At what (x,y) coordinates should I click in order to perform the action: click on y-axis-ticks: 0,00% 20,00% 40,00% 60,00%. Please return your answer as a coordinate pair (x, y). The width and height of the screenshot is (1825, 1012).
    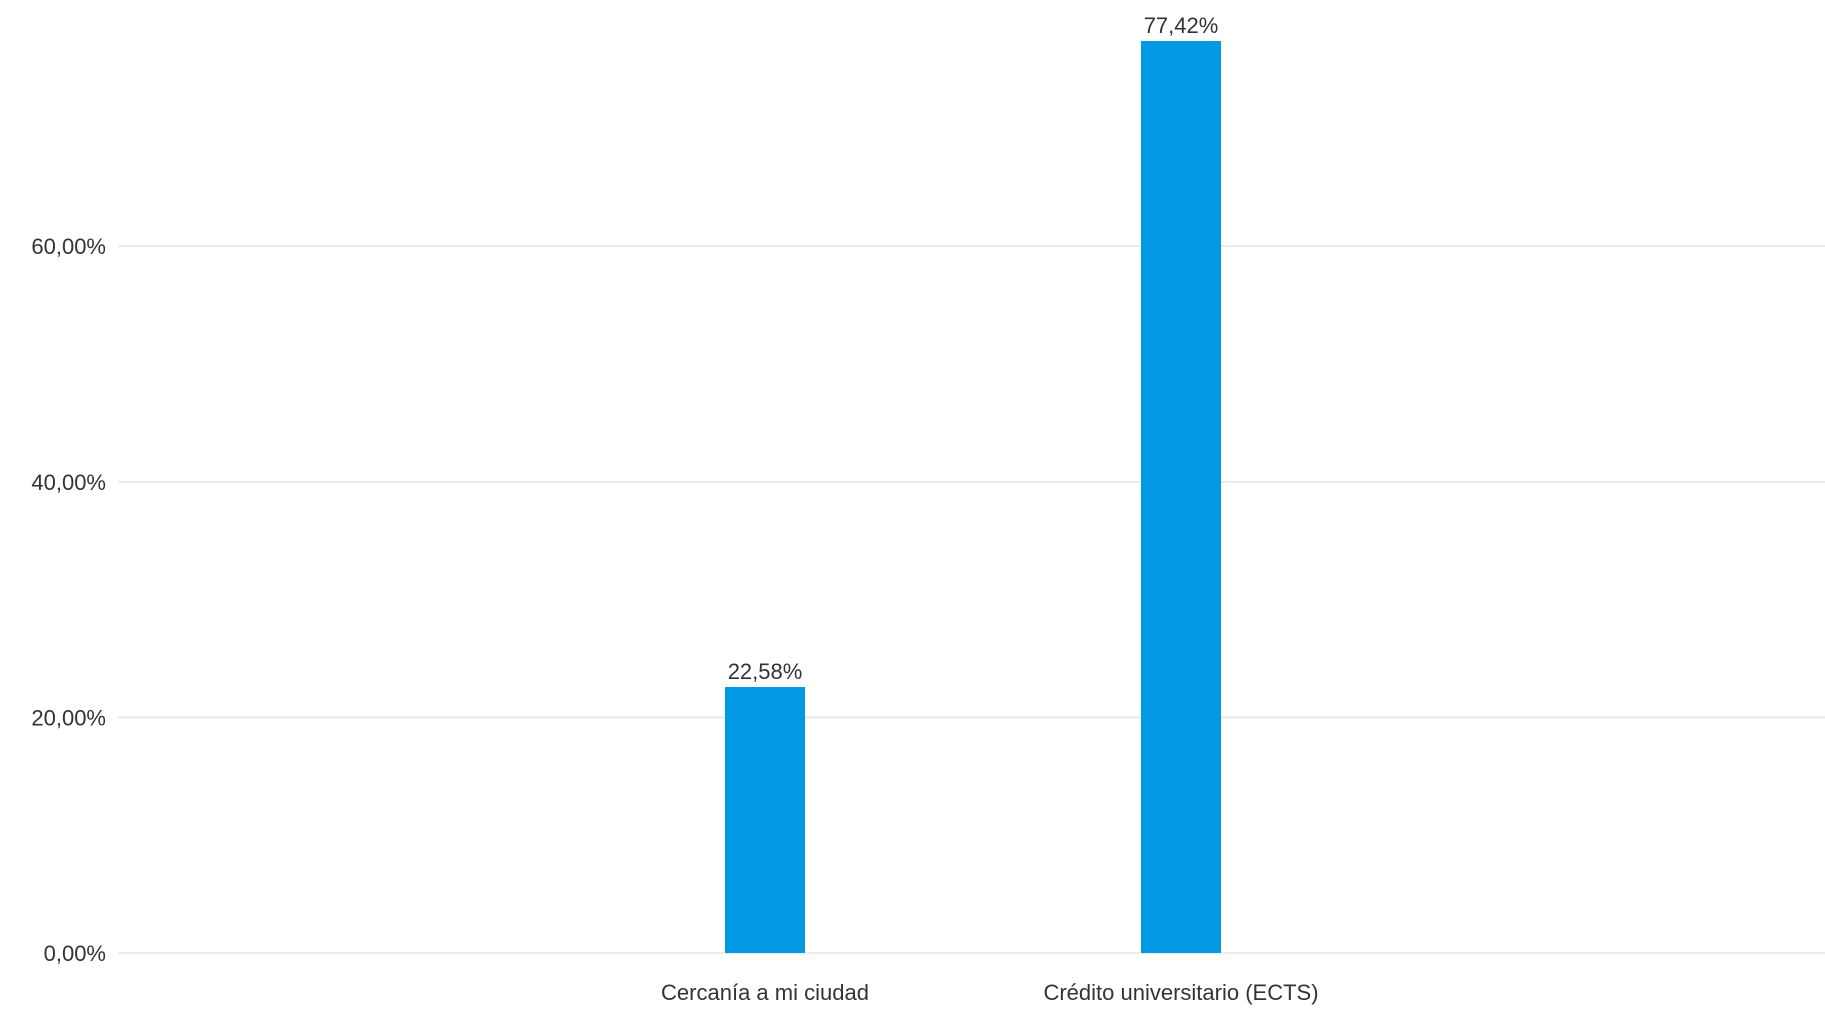
    Looking at the image, I should click on (68, 600).